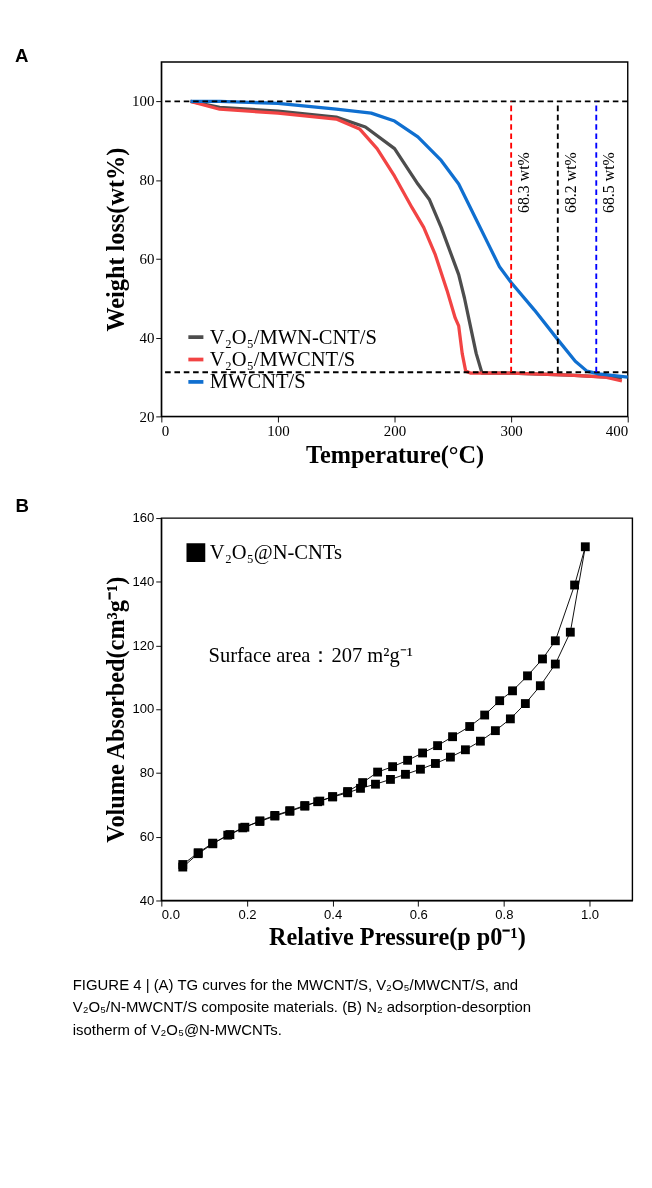 The height and width of the screenshot is (1188, 652). What do you see at coordinates (115, 239) in the screenshot?
I see `y-axis-title: Weight loss(wt%)` at bounding box center [115, 239].